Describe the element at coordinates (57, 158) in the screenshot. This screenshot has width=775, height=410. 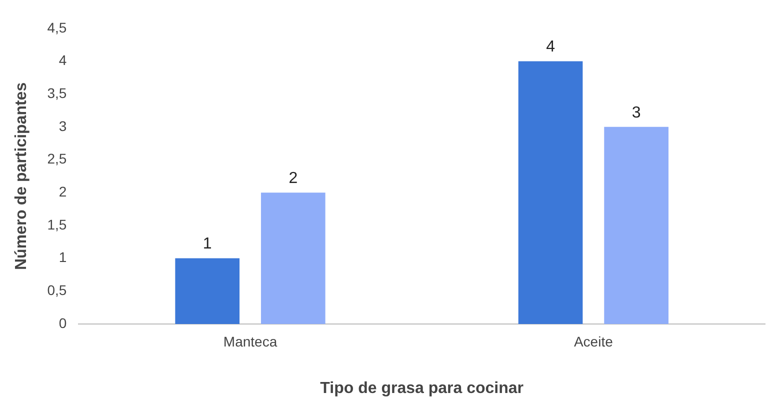
I see `y-tick-label: 2,5` at that location.